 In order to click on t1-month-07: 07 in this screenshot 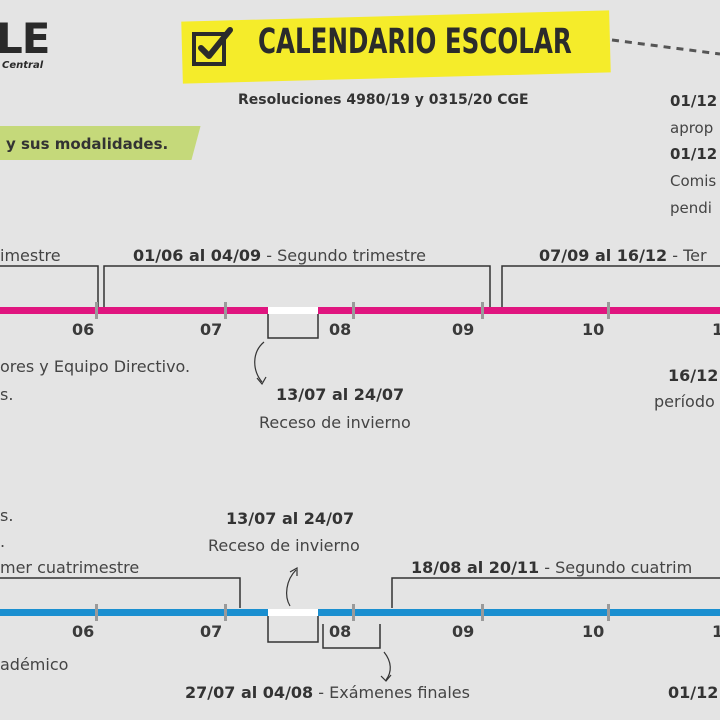, I will do `click(211, 329)`.